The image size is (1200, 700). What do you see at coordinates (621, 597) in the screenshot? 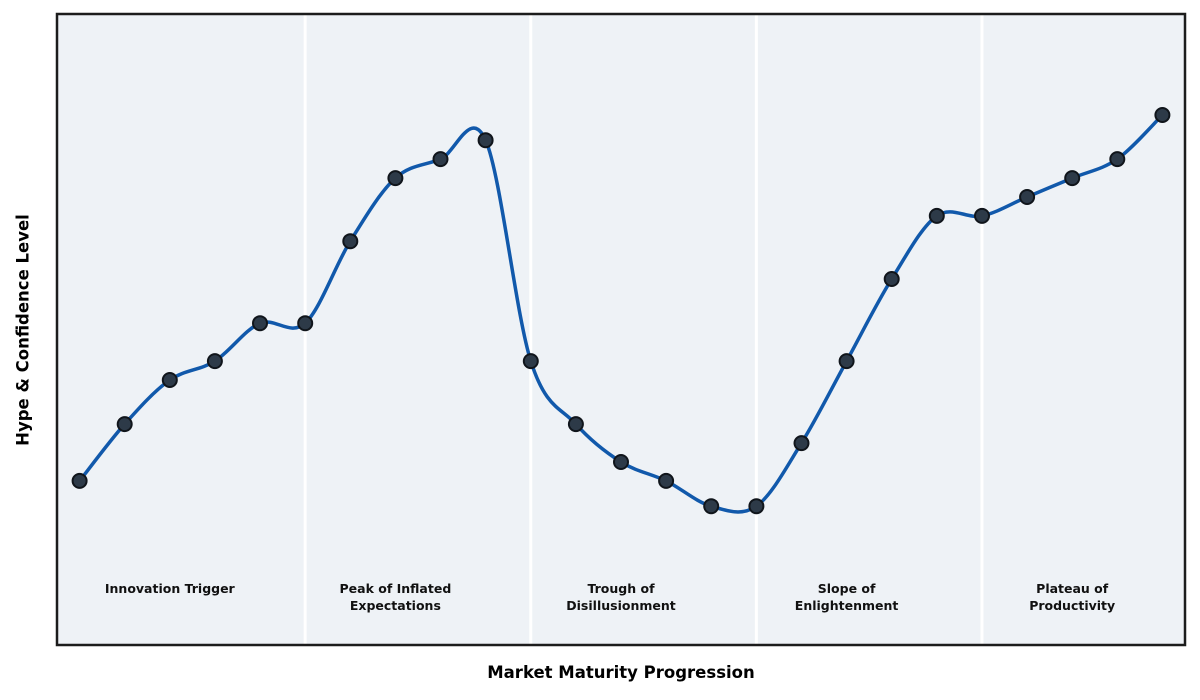
I see `phase-label-trough-of-disillusionment: Trough of Disillusionment` at bounding box center [621, 597].